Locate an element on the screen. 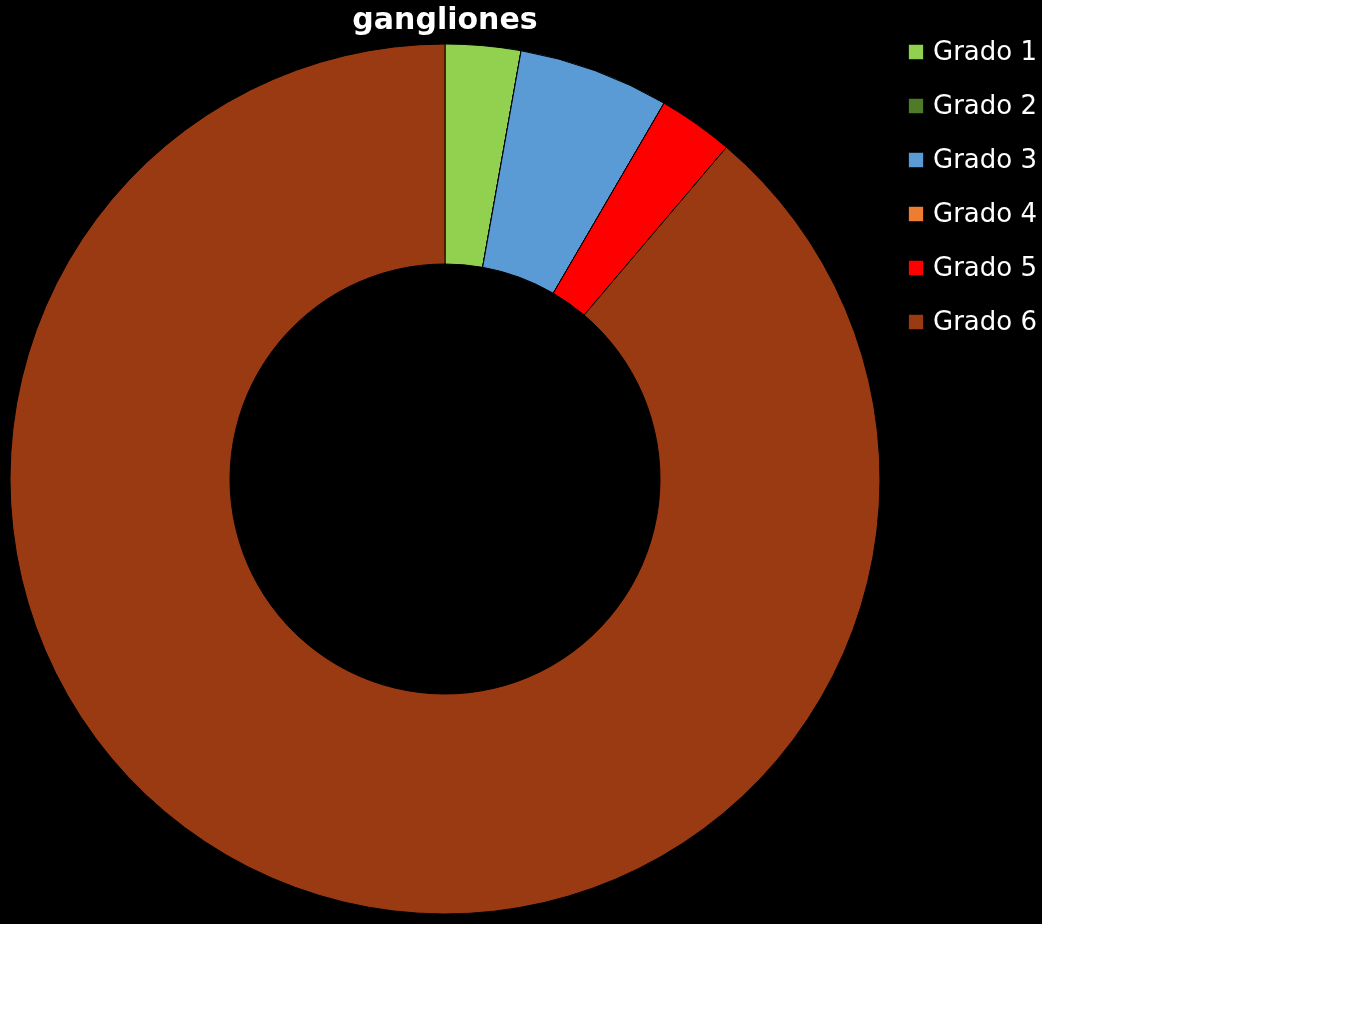  legend-label: Grado 3 is located at coordinates (985, 159).